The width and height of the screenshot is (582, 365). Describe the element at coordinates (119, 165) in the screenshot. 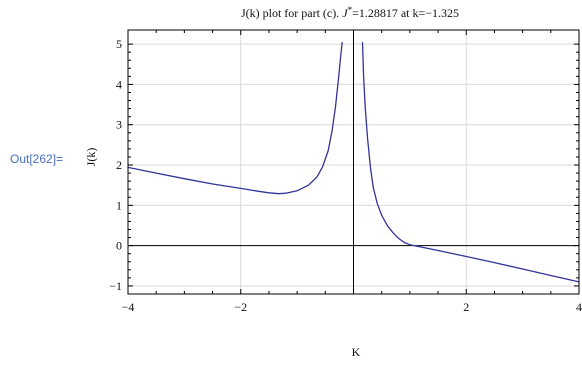

I see `y-tick-label: 2` at that location.